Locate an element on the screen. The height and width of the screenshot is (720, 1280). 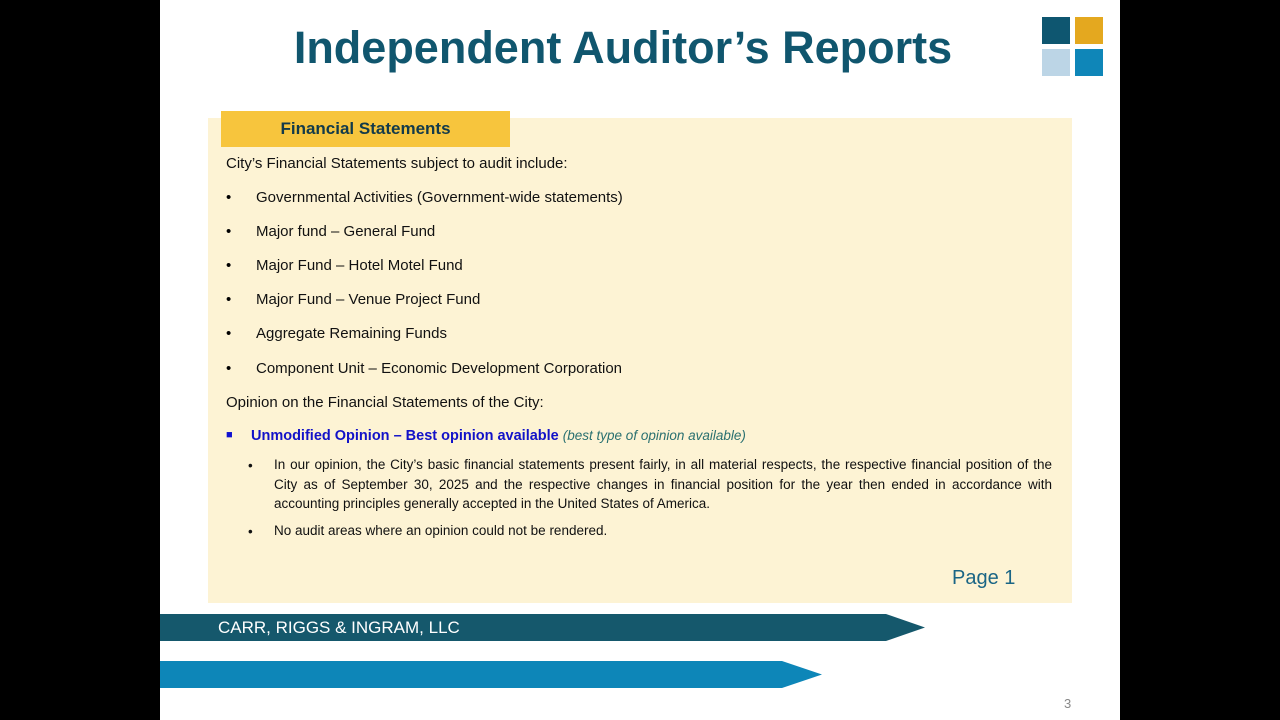
firm-logo is located at coordinates (1074, 48).